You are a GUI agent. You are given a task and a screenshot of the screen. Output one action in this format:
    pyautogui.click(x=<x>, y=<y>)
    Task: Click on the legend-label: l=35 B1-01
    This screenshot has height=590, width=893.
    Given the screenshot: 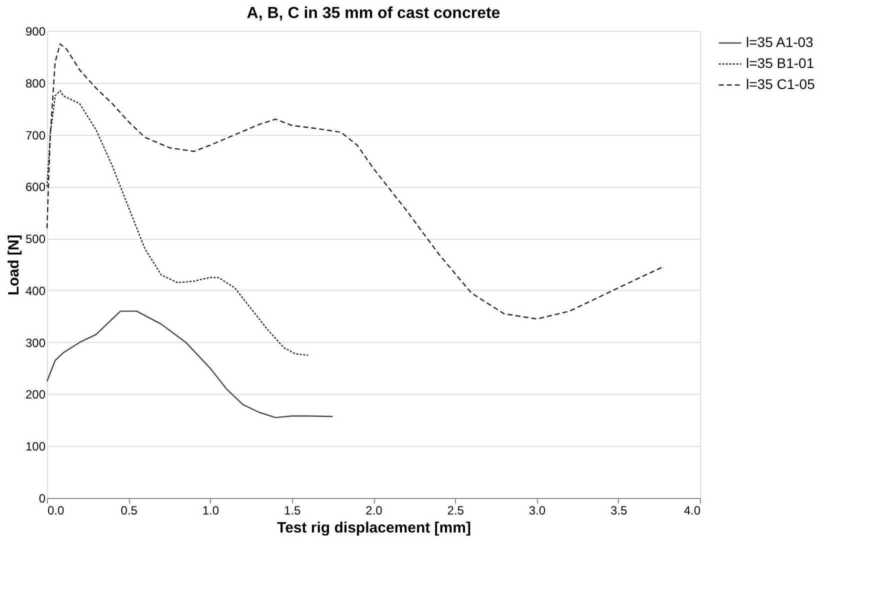 What is the action you would take?
    pyautogui.click(x=780, y=63)
    